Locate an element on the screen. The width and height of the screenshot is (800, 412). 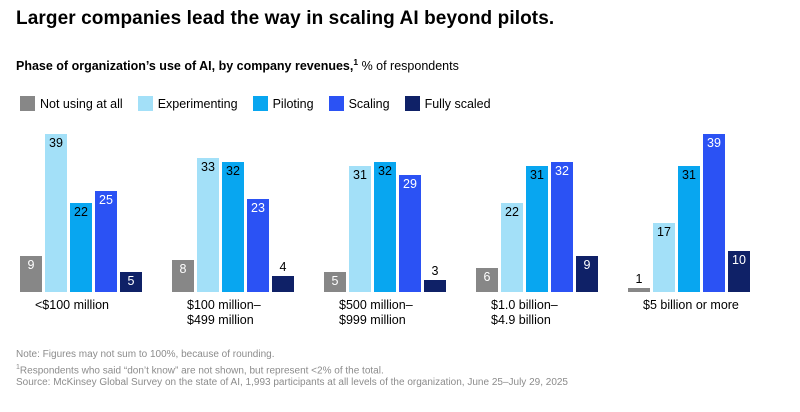
bar-scaling: 29 is located at coordinates (410, 233).